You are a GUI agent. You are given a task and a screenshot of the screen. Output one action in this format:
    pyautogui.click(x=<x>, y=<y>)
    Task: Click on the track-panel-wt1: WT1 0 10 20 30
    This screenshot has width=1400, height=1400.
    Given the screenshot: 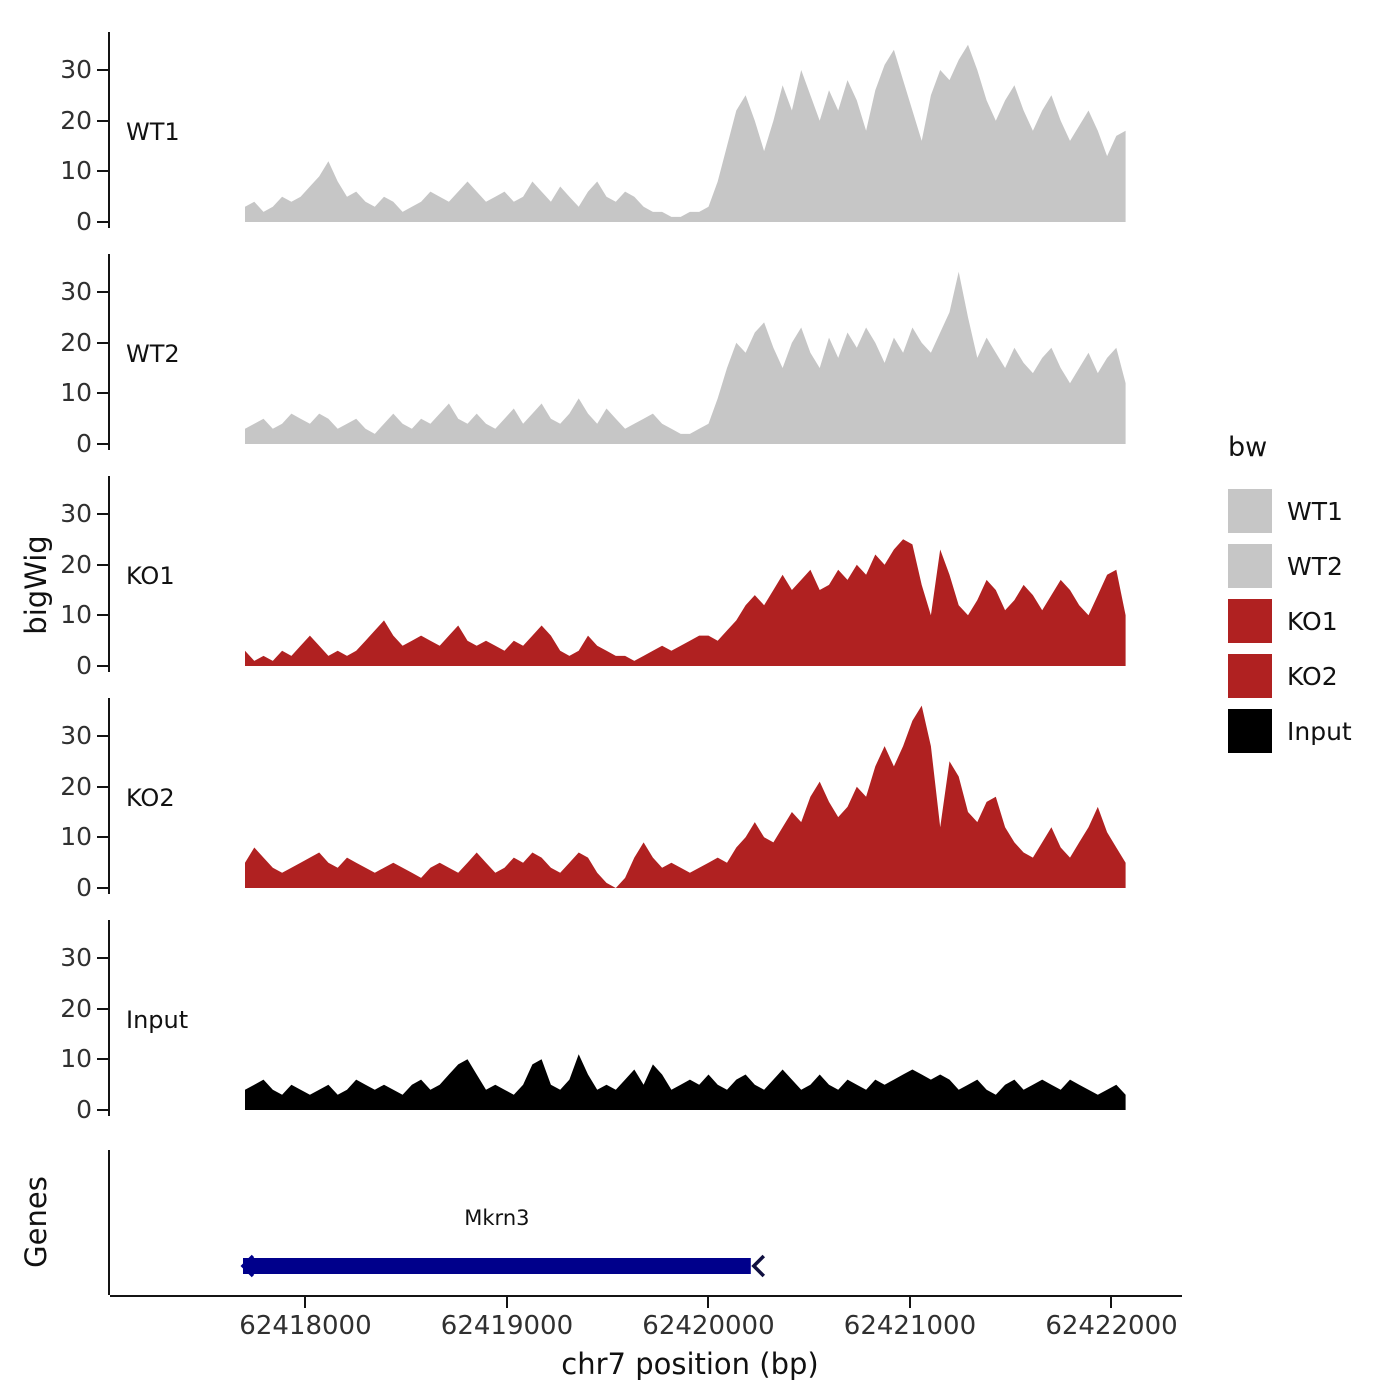 What is the action you would take?
    pyautogui.click(x=592, y=129)
    